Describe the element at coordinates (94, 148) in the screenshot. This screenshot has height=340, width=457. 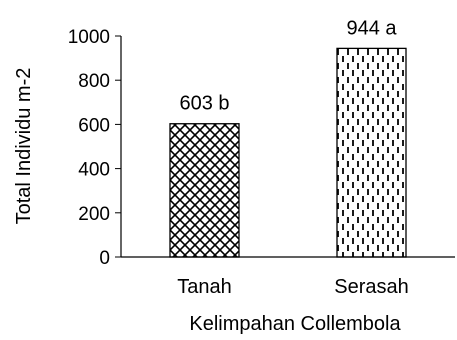
I see `y-axis-ticks: 0 200 400 600 800 1000` at that location.